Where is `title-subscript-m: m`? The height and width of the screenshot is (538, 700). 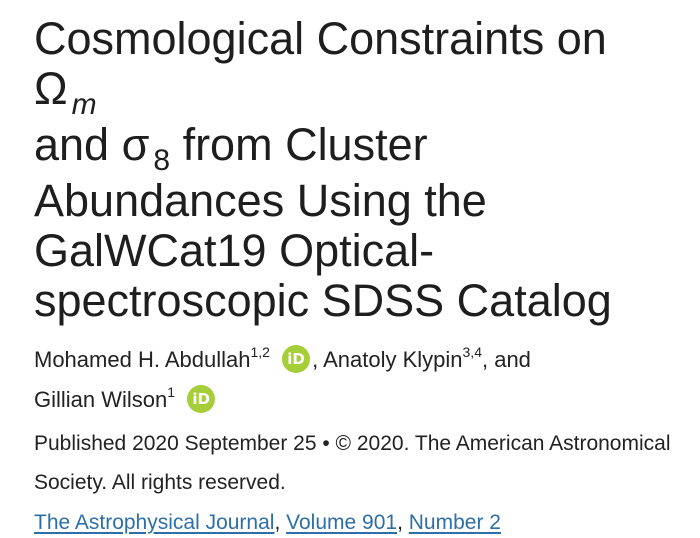
title-subscript-m: m is located at coordinates (84, 104).